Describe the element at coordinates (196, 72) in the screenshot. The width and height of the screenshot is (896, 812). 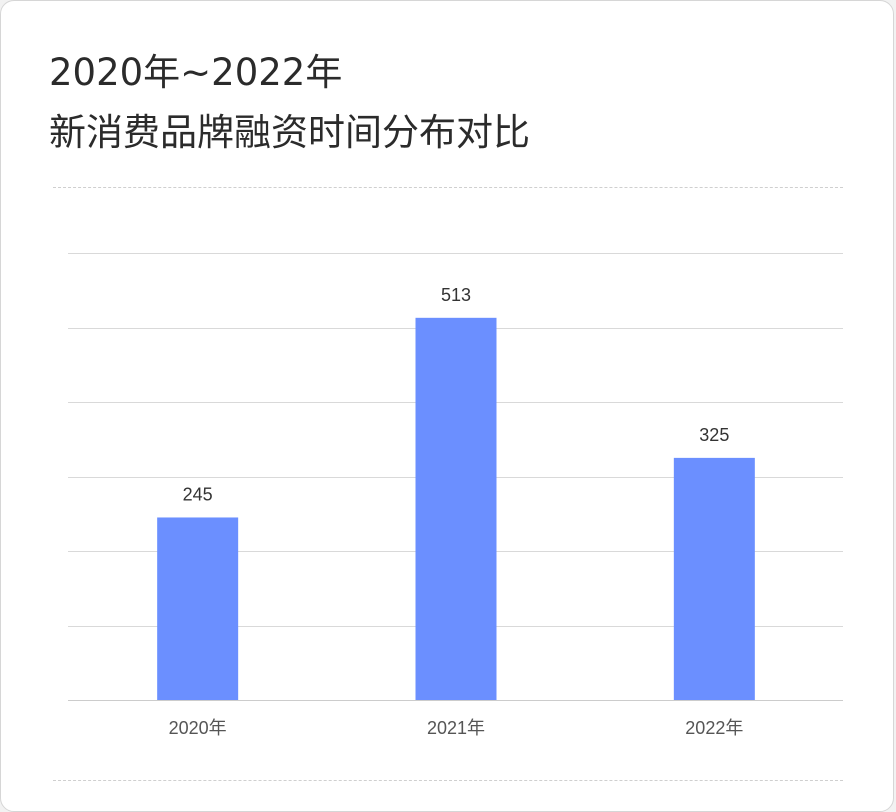
I see `chart-title-line-1: 2020年~2022年` at that location.